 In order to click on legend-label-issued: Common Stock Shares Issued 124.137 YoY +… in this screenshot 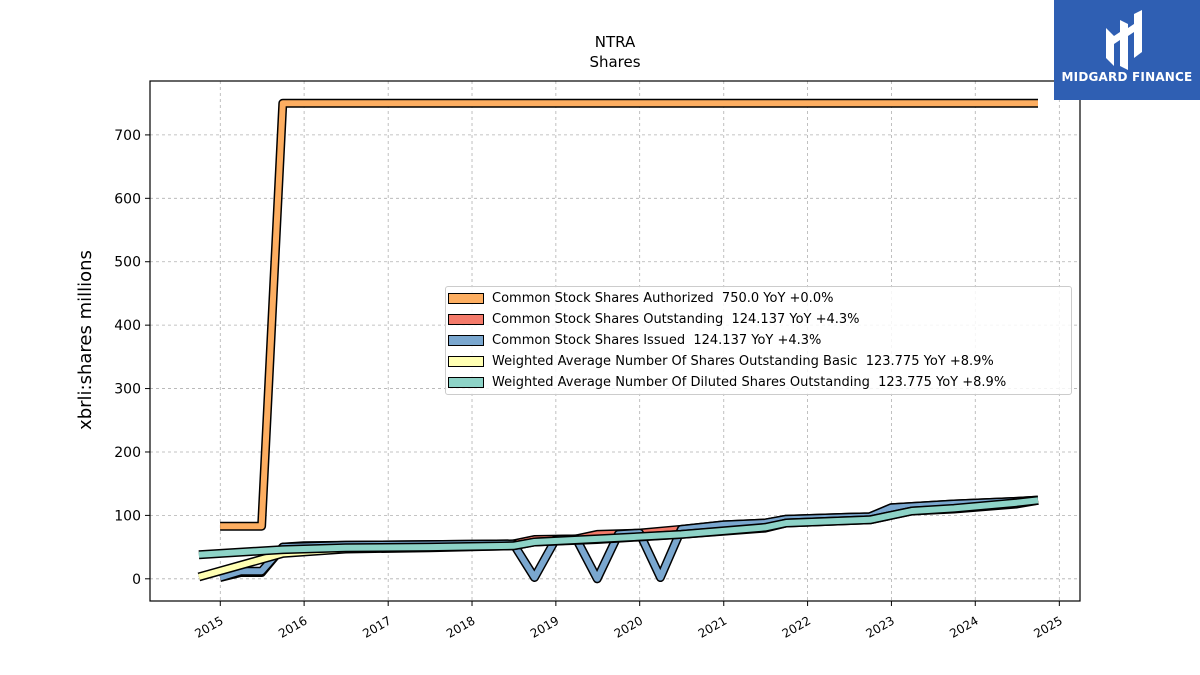, I will do `click(657, 340)`.